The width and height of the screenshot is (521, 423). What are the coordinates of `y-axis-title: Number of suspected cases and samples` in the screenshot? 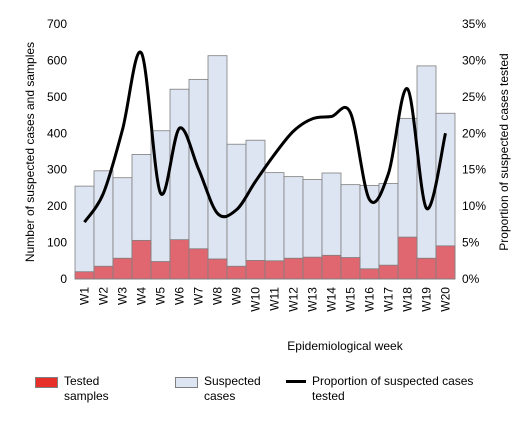 It's located at (30, 152).